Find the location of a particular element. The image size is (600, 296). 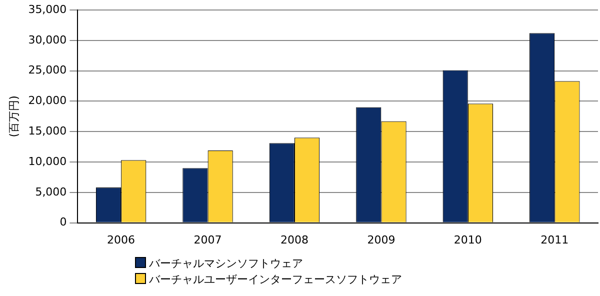

legend-label: バーチャルマシンソフトウェア is located at coordinates (226, 264).